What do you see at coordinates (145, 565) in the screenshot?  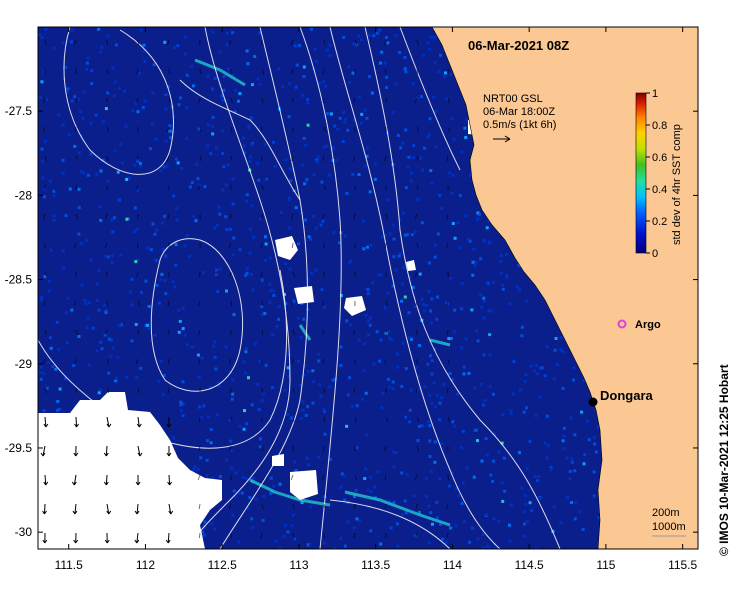 I see `x-tick-label: 112` at bounding box center [145, 565].